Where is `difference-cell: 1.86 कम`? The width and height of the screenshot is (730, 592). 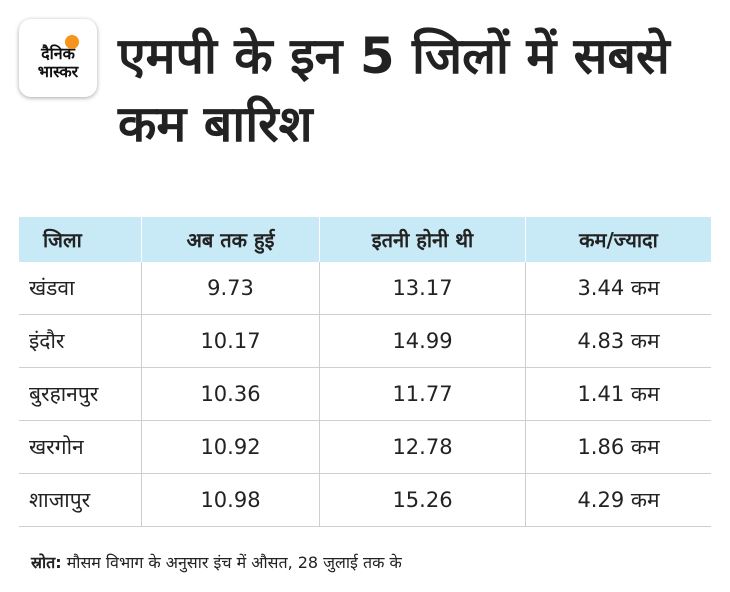
difference-cell: 1.86 कम is located at coordinates (618, 447).